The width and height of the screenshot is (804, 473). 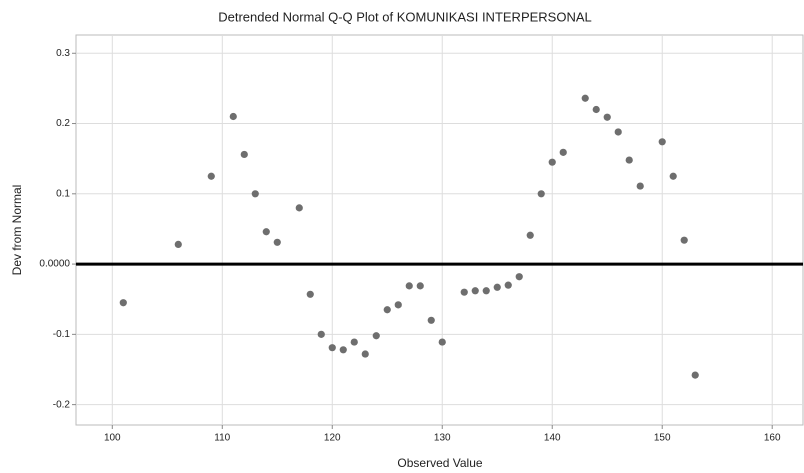 What do you see at coordinates (112, 438) in the screenshot?
I see `x-tick-label: 100` at bounding box center [112, 438].